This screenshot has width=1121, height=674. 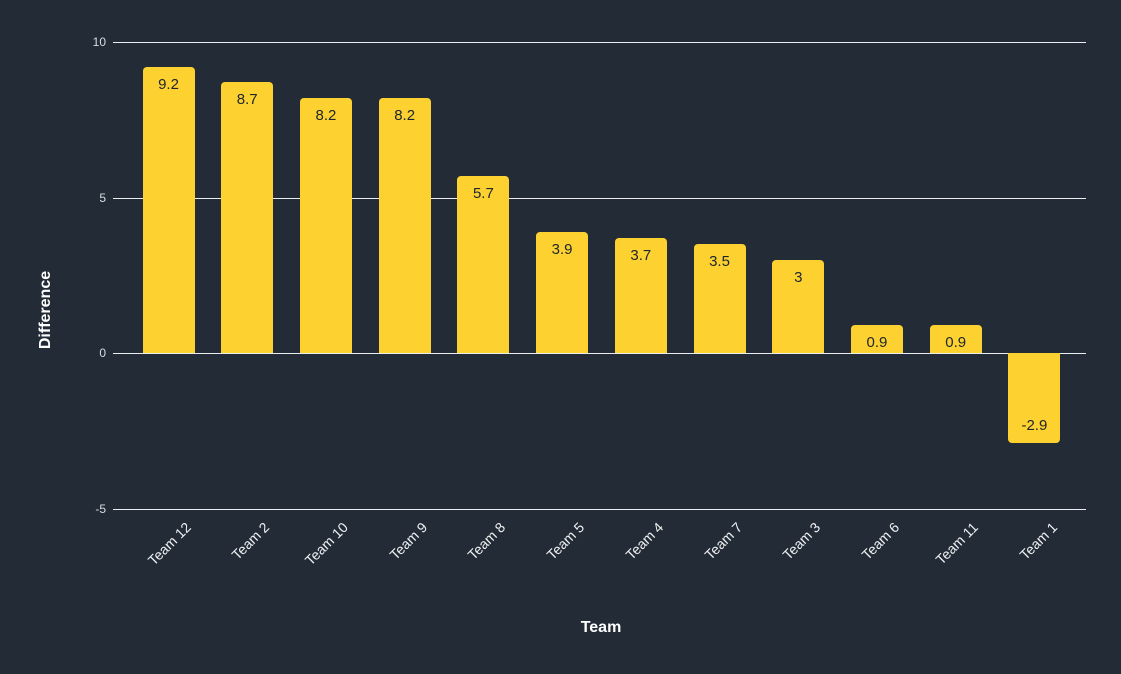 What do you see at coordinates (168, 209) in the screenshot?
I see `bar: 9.2` at bounding box center [168, 209].